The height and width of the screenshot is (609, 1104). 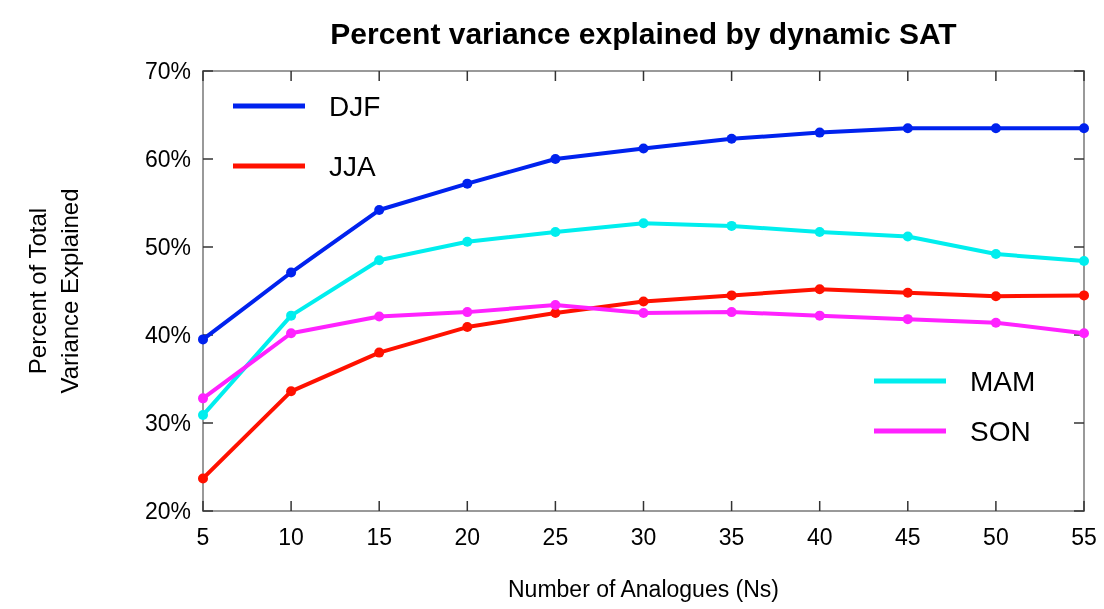 What do you see at coordinates (555, 537) in the screenshot?
I see `x-tick-label: 25` at bounding box center [555, 537].